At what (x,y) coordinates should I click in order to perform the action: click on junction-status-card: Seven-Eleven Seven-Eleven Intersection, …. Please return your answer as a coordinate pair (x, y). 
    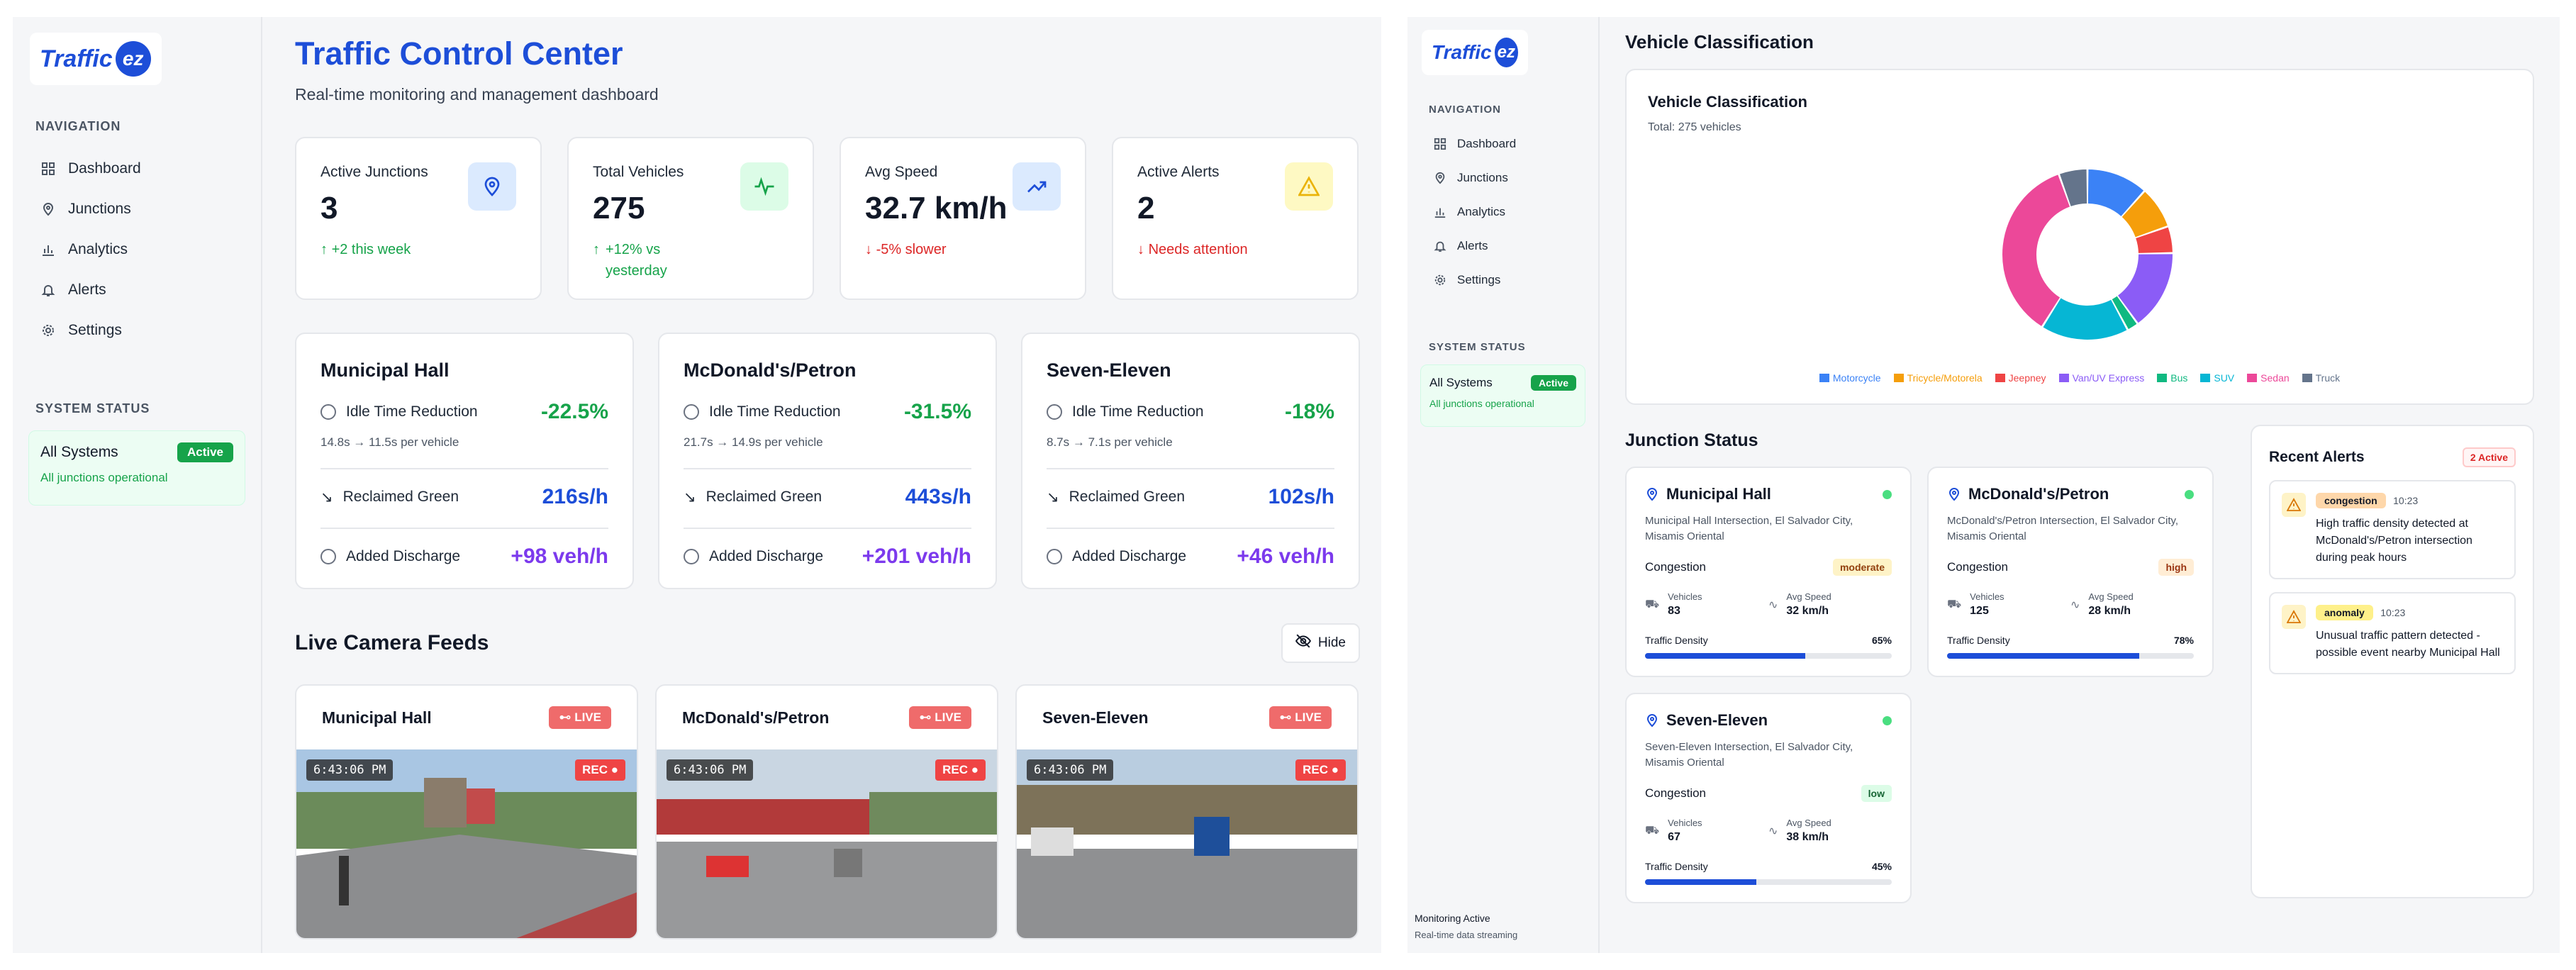
    Looking at the image, I should click on (1768, 798).